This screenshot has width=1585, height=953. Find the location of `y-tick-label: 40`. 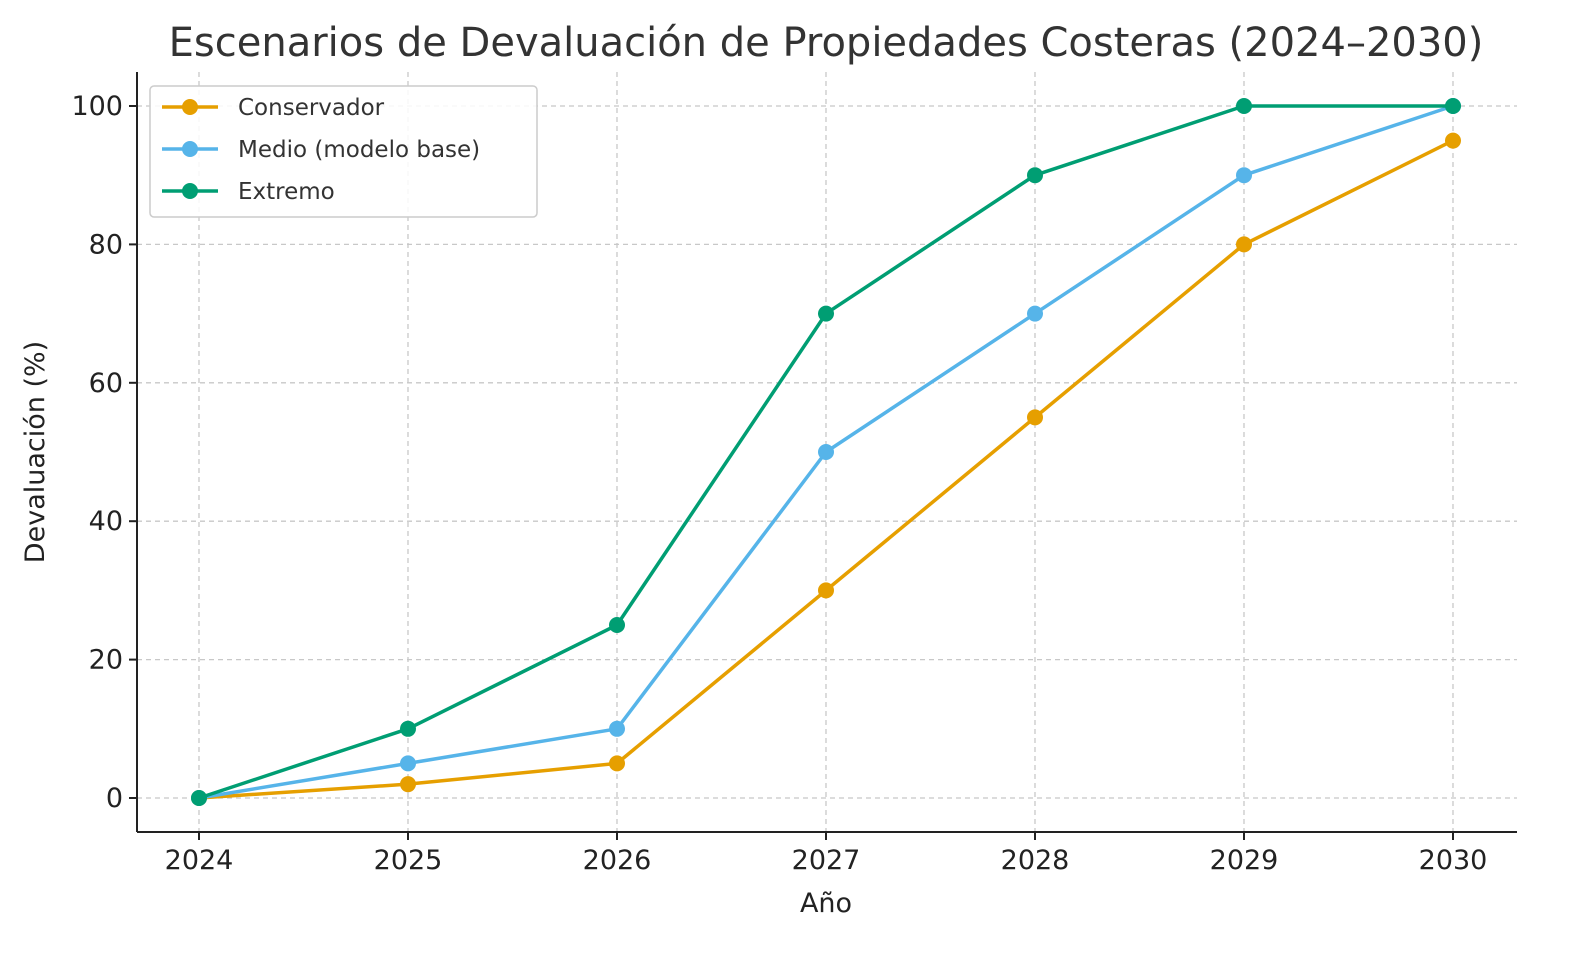

y-tick-label: 40 is located at coordinates (106, 521).